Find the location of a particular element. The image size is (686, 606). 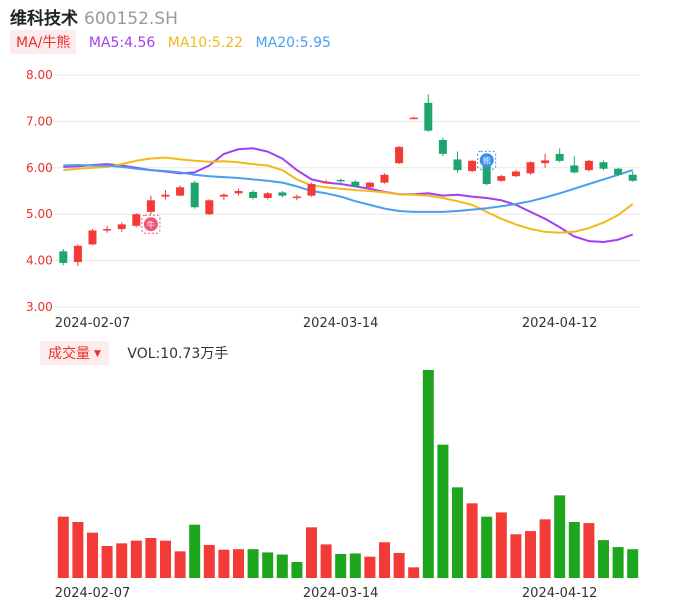

y-tick-label: 4.00 is located at coordinates (39, 261).